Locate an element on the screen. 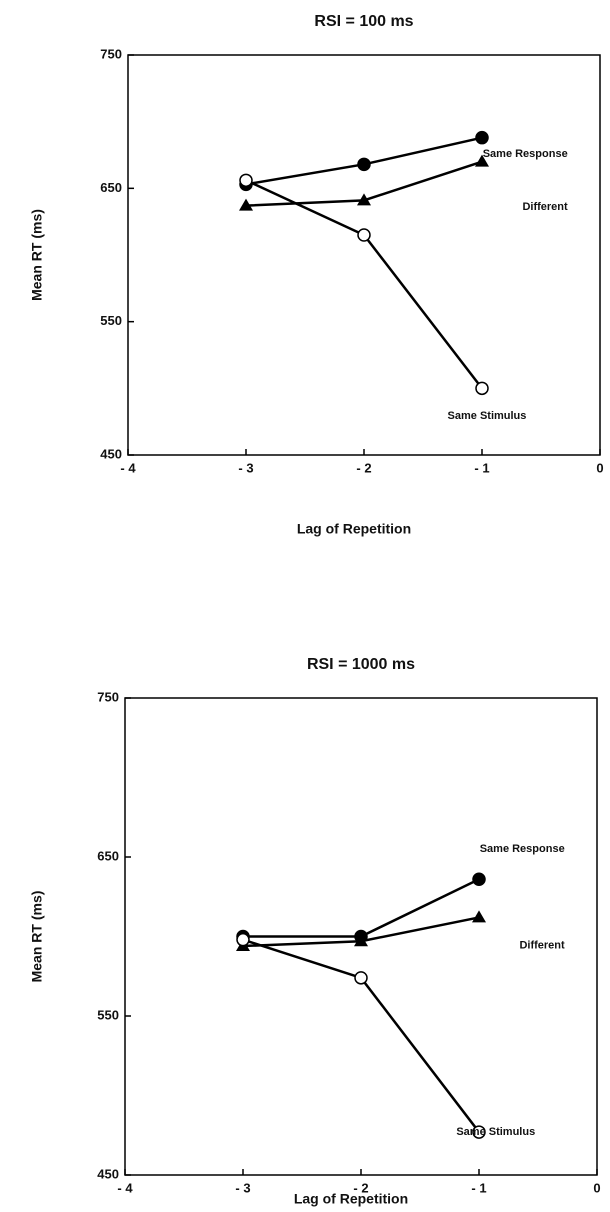 The image size is (610, 1212). chart-title: RSI = 1000 ms is located at coordinates (361, 664).